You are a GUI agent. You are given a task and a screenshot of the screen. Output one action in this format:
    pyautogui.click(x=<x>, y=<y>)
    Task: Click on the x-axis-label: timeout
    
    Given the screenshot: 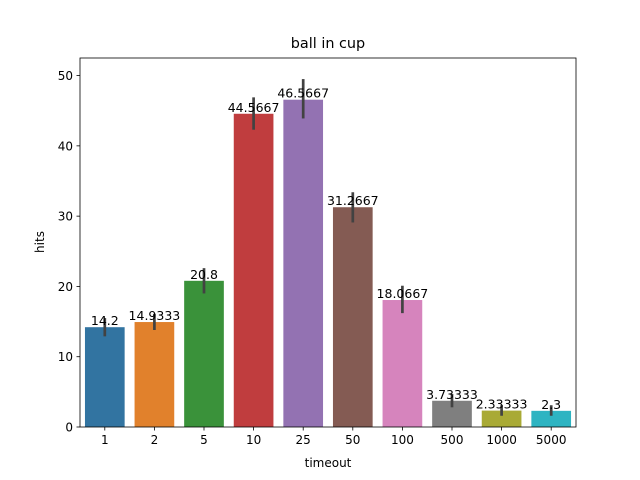 What is the action you would take?
    pyautogui.click(x=328, y=463)
    